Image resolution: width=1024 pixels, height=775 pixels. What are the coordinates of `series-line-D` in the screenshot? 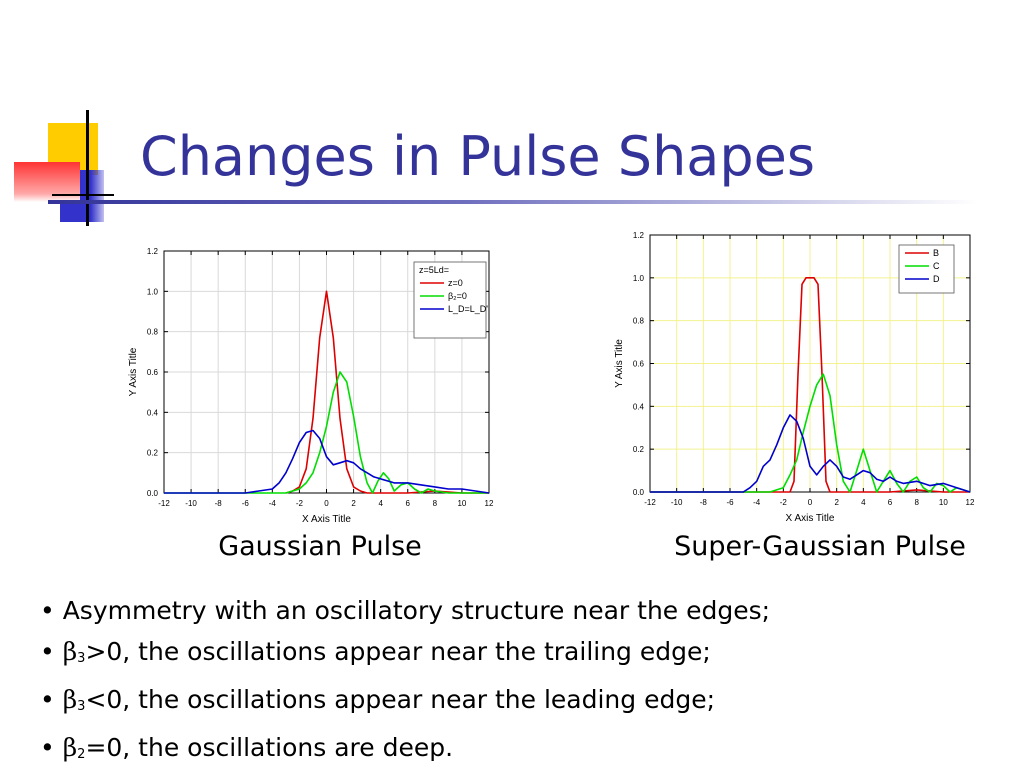 It's located at (810, 453).